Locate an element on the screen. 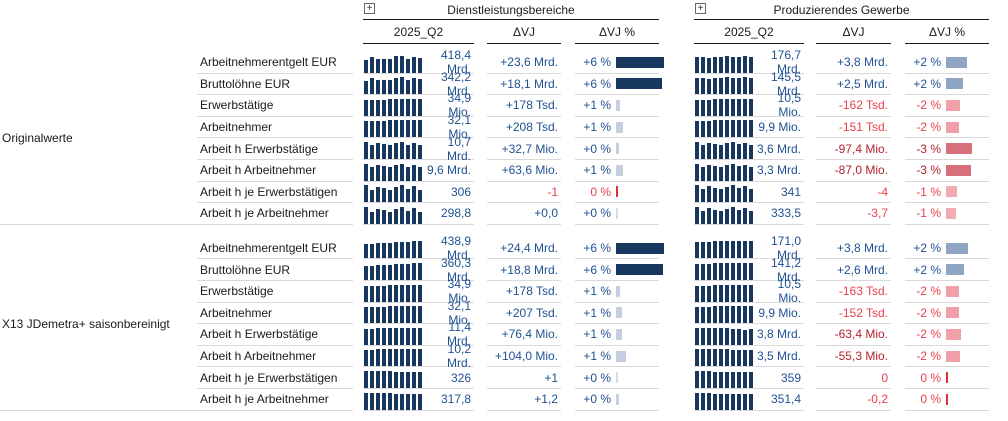 This screenshot has width=1008, height=421. value-cell: 32,1 Mio. is located at coordinates (418, 313).